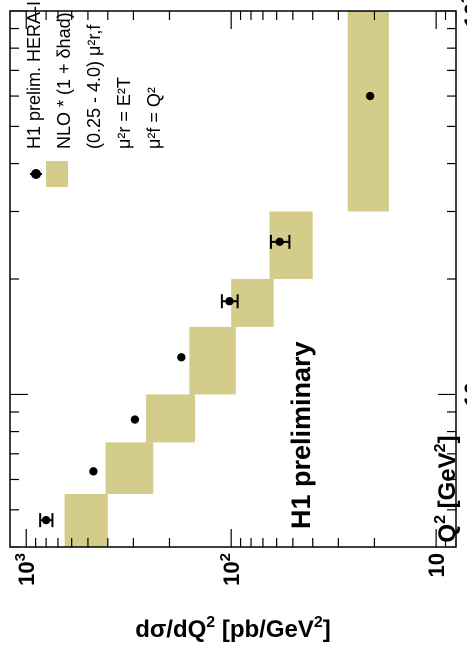  What do you see at coordinates (446, 488) in the screenshot?
I see `x-axis-title: Q2 [GeV2]` at bounding box center [446, 488].